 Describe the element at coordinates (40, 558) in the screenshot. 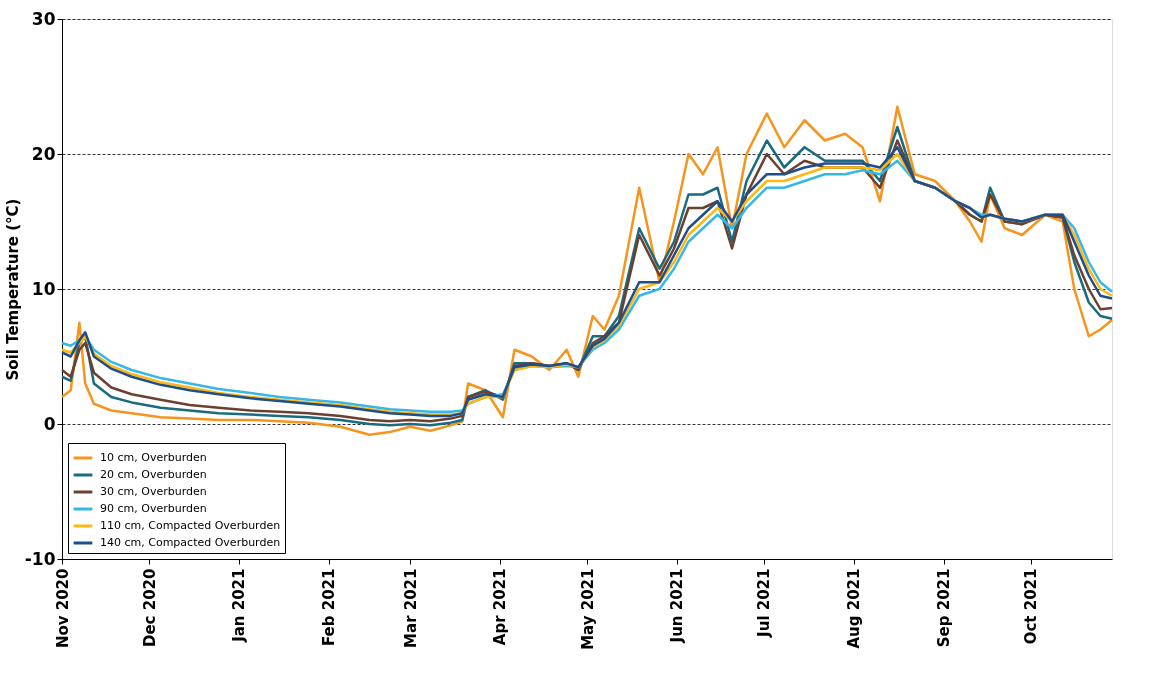

I see `y-tick-label: -10` at that location.